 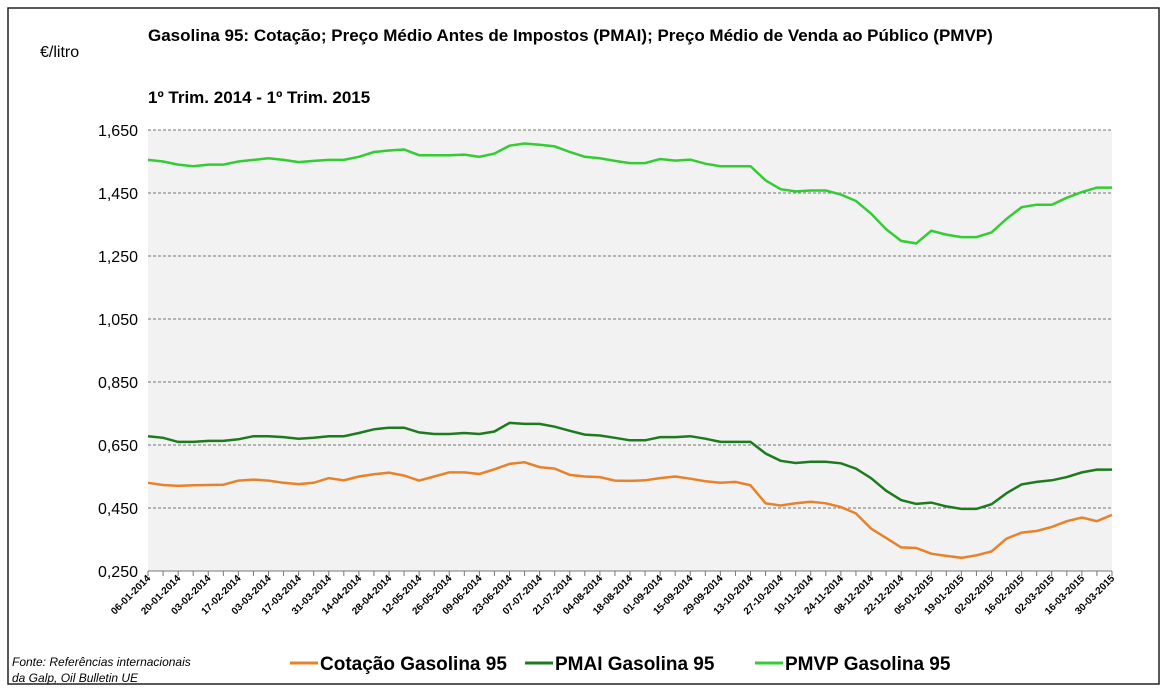 What do you see at coordinates (118, 446) in the screenshot?
I see `y-tick-label: 0,650` at bounding box center [118, 446].